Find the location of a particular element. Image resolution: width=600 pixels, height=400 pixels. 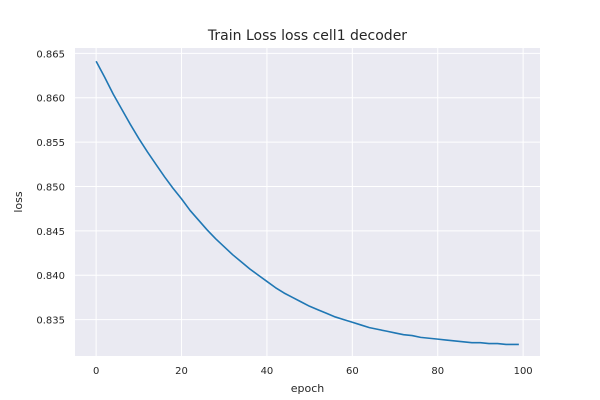

x-tick-label: 0 is located at coordinates (96, 371).